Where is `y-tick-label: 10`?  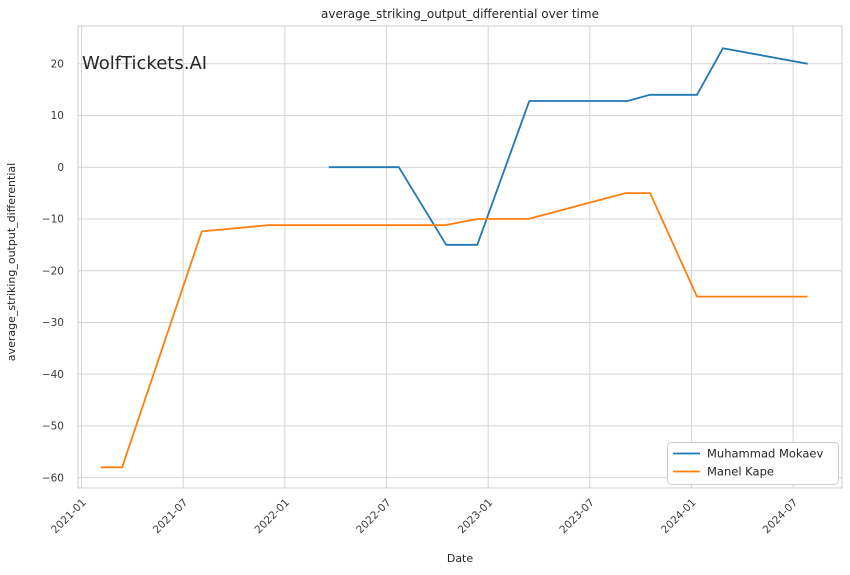
y-tick-label: 10 is located at coordinates (57, 116).